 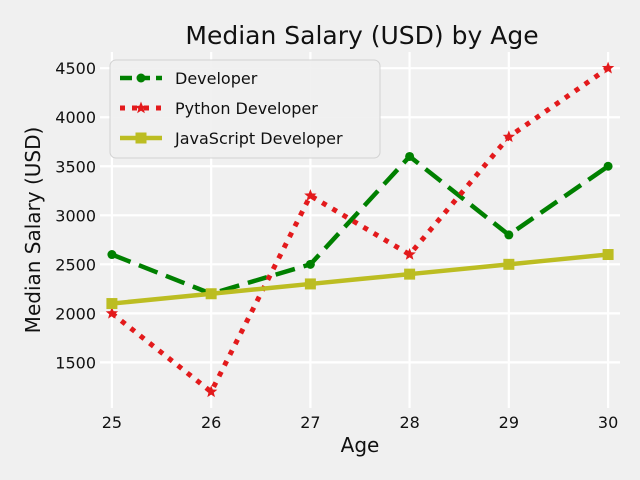 What do you see at coordinates (361, 35) in the screenshot?
I see `chart-title: Median Salary (USD) by Age` at bounding box center [361, 35].